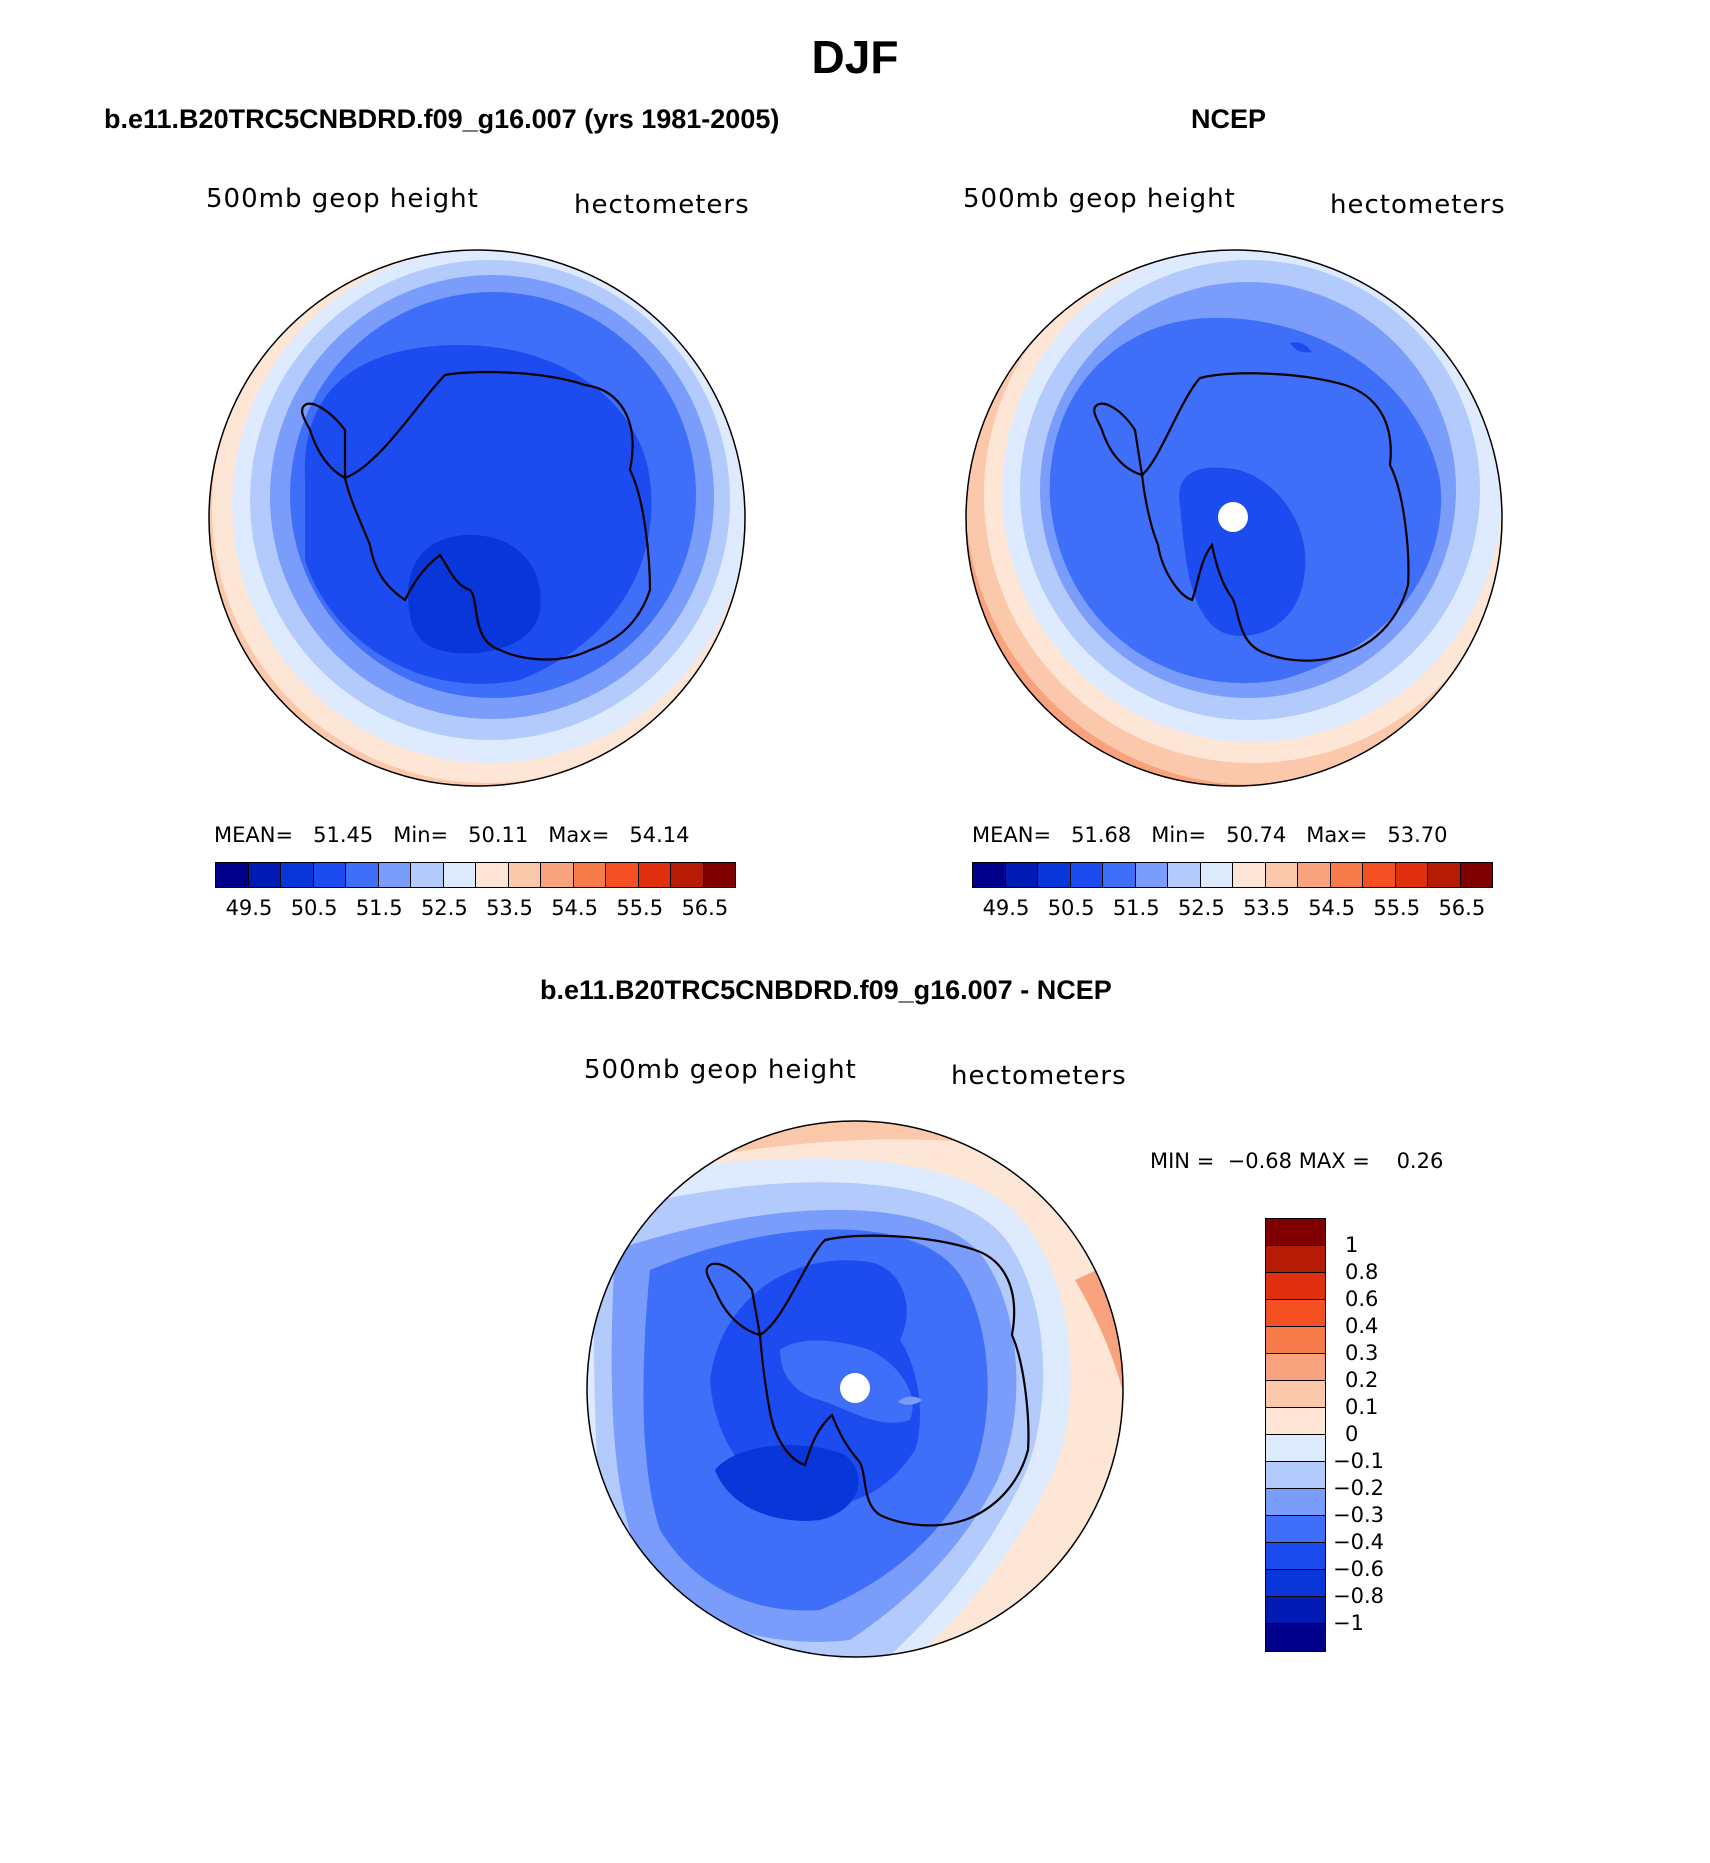 The width and height of the screenshot is (1710, 1863). Describe the element at coordinates (1358, 1488) in the screenshot. I see `colorbar-tick-label: −0.2` at that location.